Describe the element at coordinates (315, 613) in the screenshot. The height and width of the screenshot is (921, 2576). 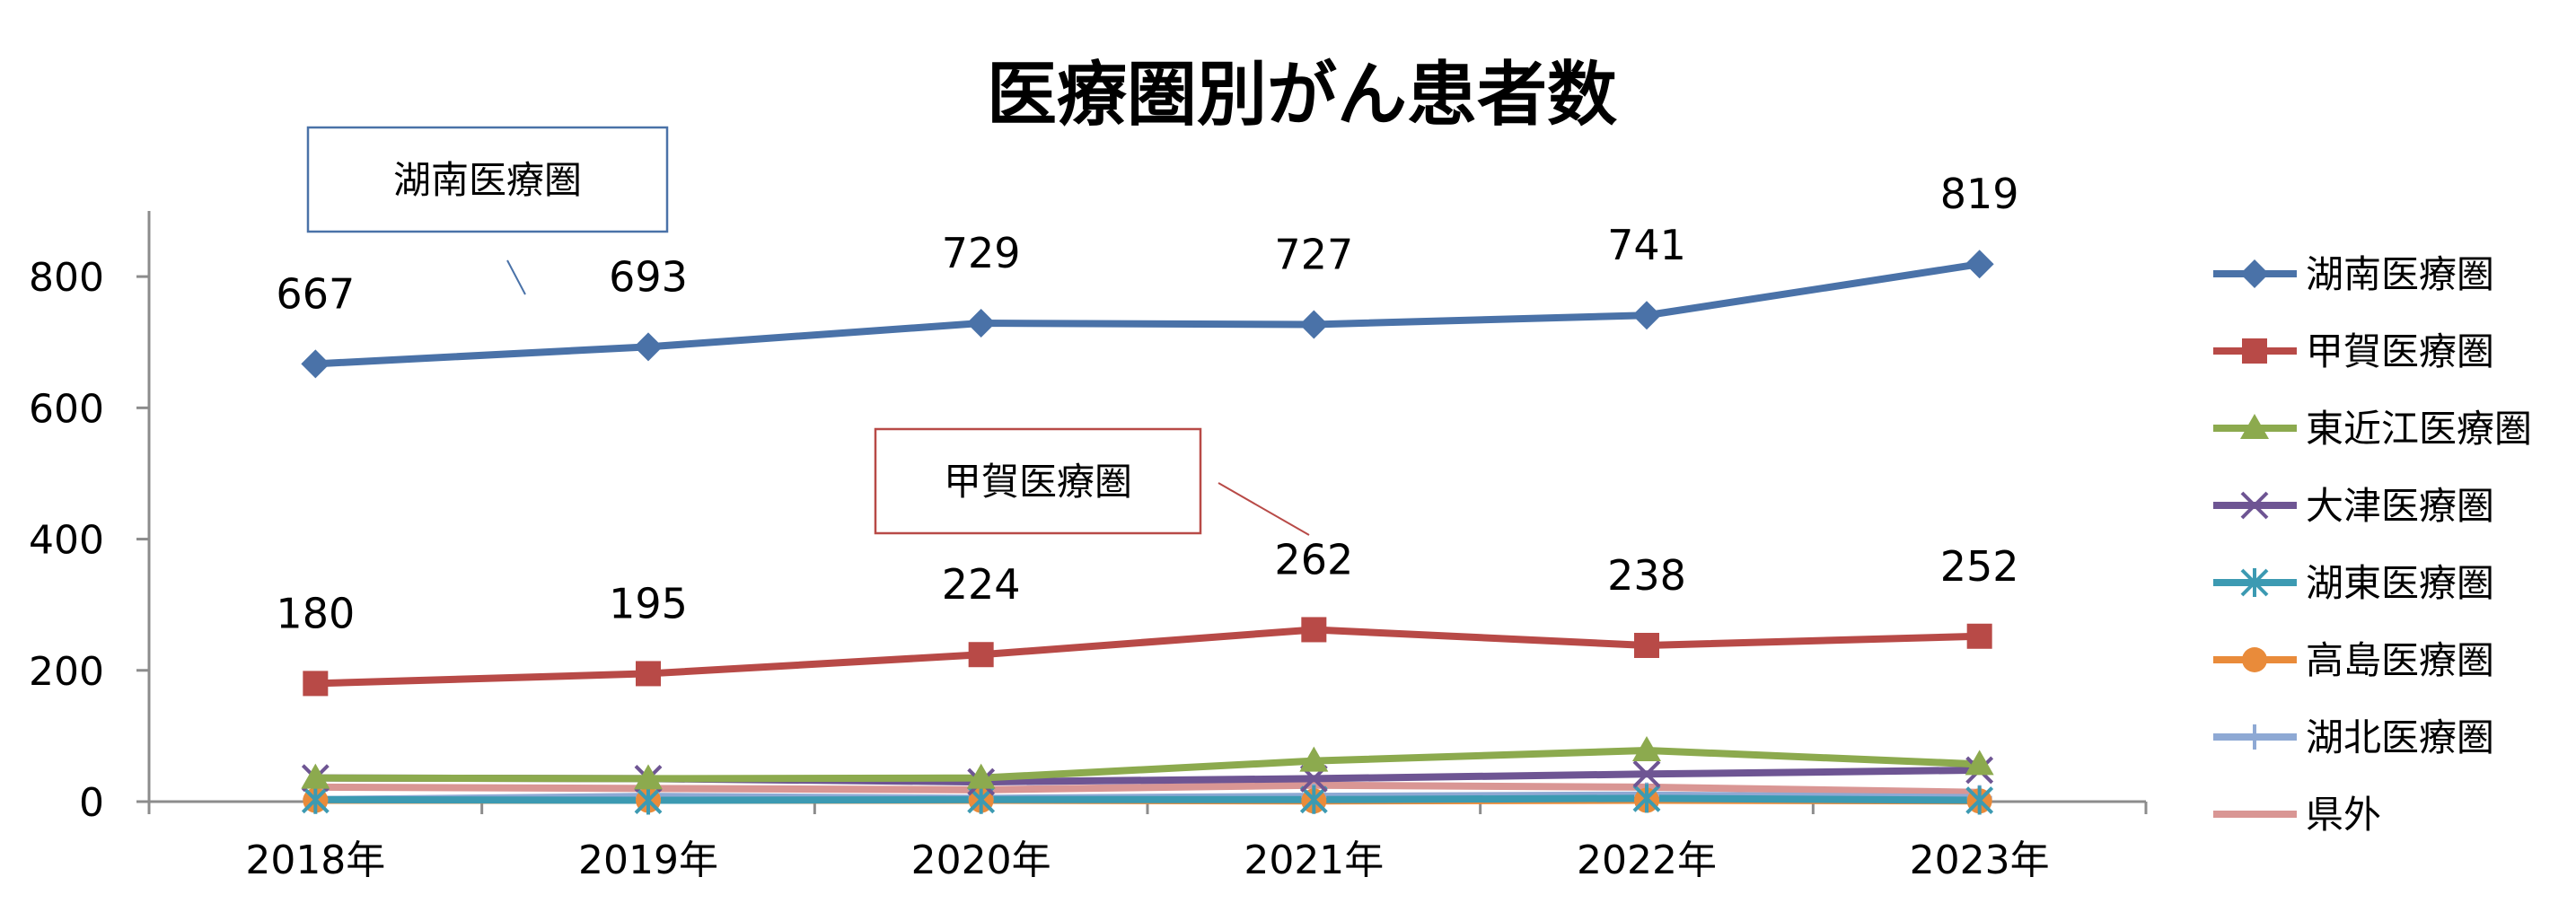
I see `data-label: 180` at that location.